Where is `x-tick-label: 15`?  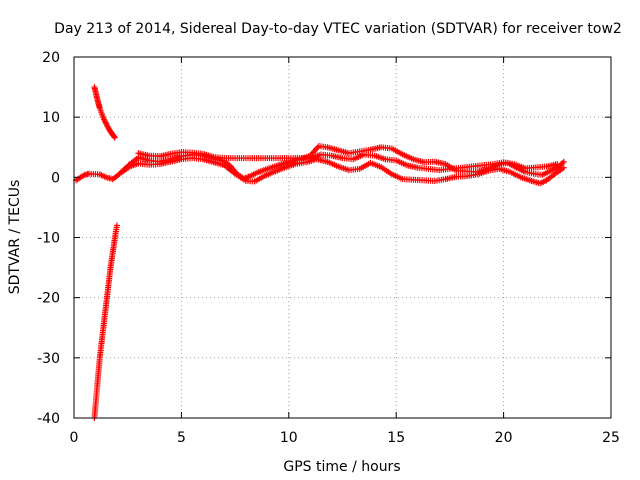 x-tick-label: 15 is located at coordinates (396, 438).